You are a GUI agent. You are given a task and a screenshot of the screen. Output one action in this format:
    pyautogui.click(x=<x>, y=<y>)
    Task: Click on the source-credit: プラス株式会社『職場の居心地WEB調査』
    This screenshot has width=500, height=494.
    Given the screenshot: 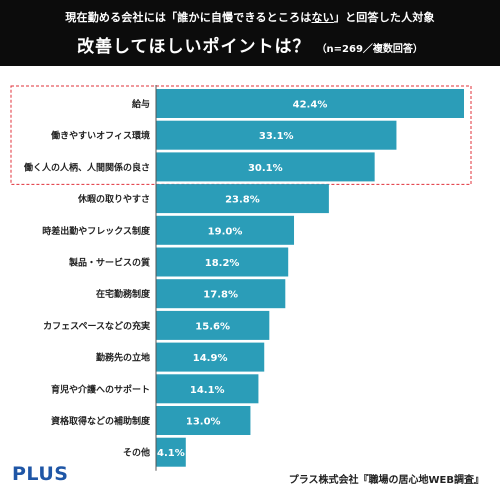 What is the action you would take?
    pyautogui.click(x=386, y=480)
    